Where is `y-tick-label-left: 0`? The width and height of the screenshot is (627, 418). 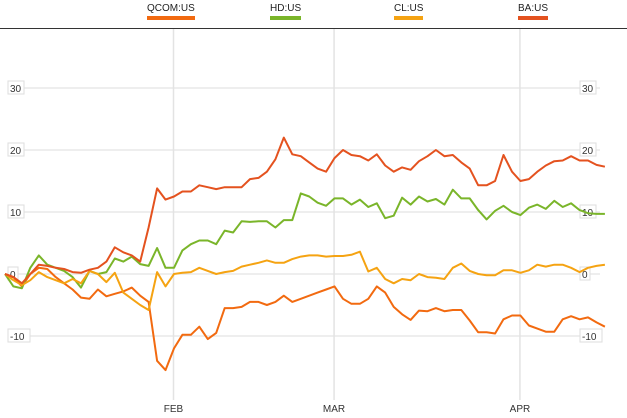
y-tick-label-left: 0 is located at coordinates (13, 275).